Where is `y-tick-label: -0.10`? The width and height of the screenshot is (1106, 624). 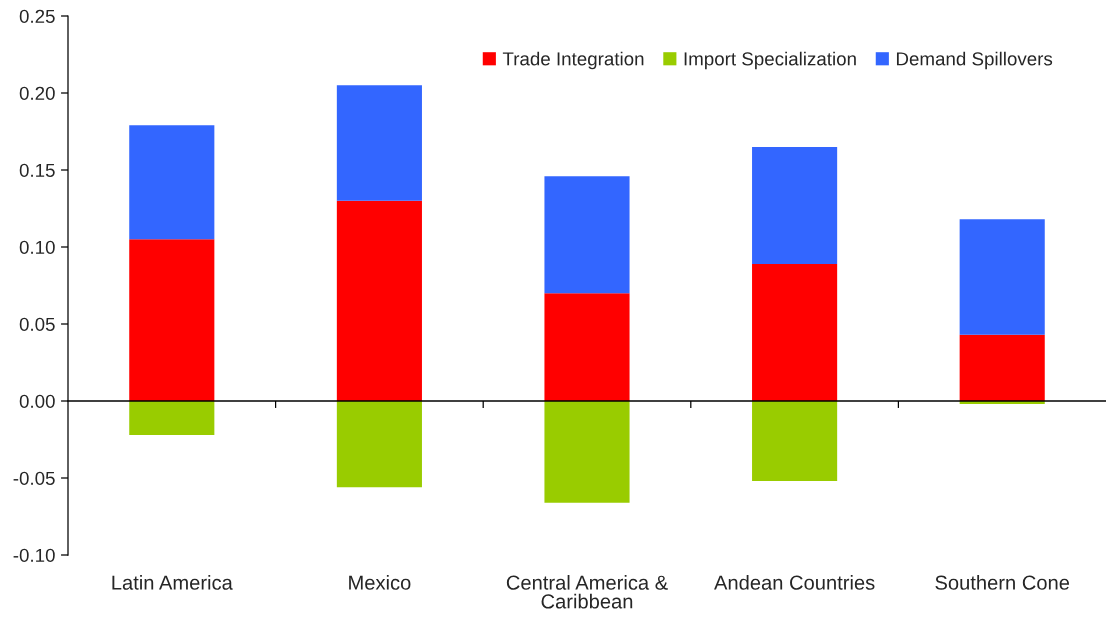
y-tick-label: -0.10 is located at coordinates (34, 555).